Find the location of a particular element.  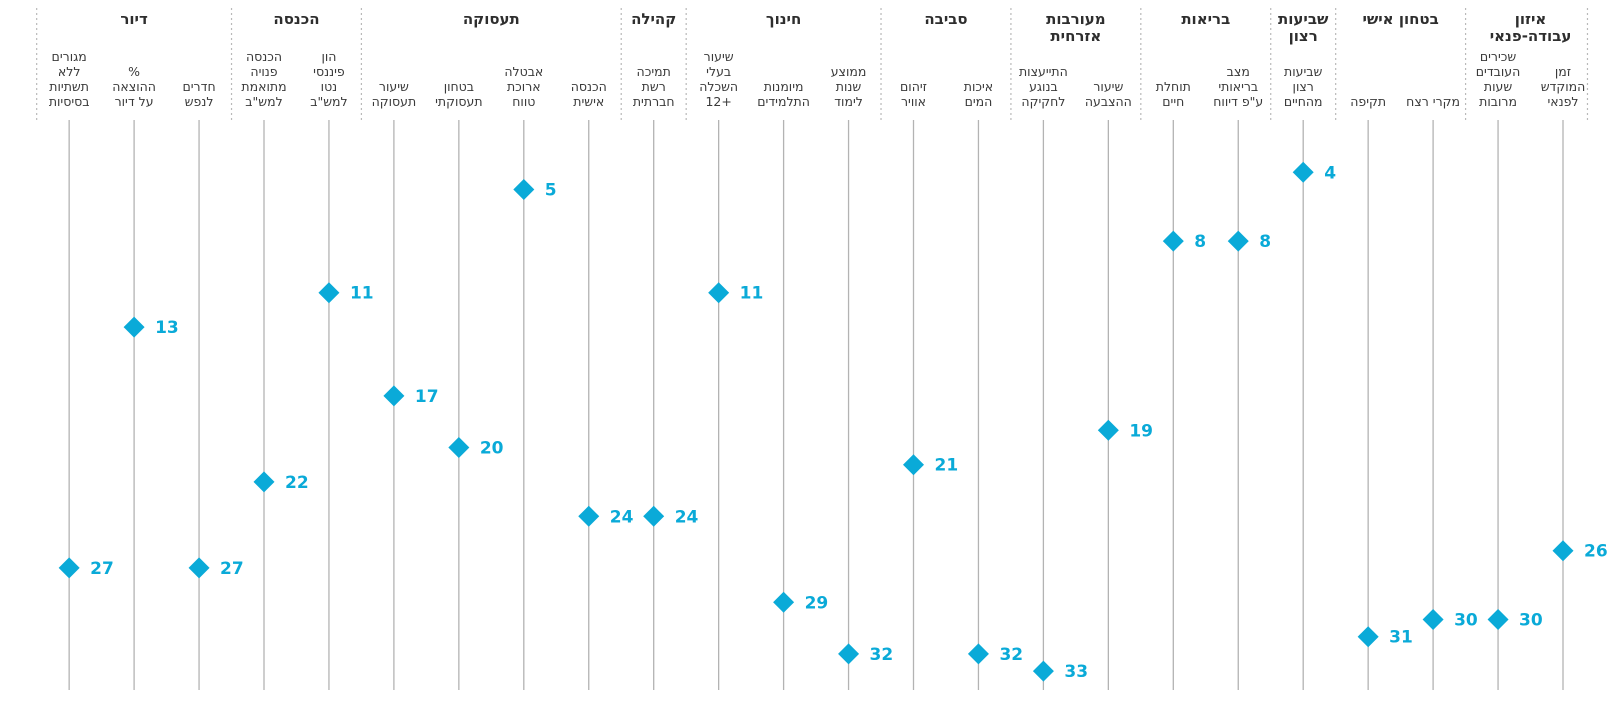

indicator-label: מצב בריאותי ע"פ דיווח is located at coordinates (1238, 86).